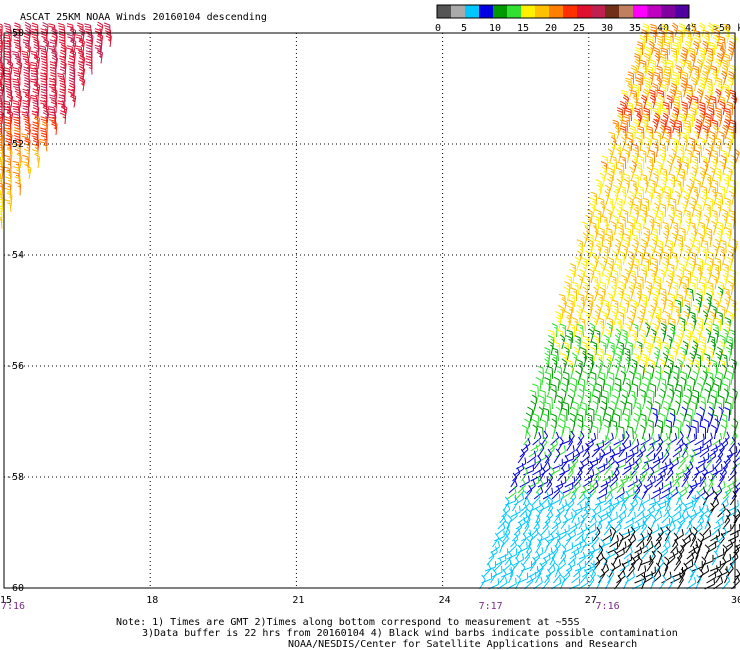  What do you see at coordinates (598, 11) in the screenshot?
I see `legend-swatch` at bounding box center [598, 11].